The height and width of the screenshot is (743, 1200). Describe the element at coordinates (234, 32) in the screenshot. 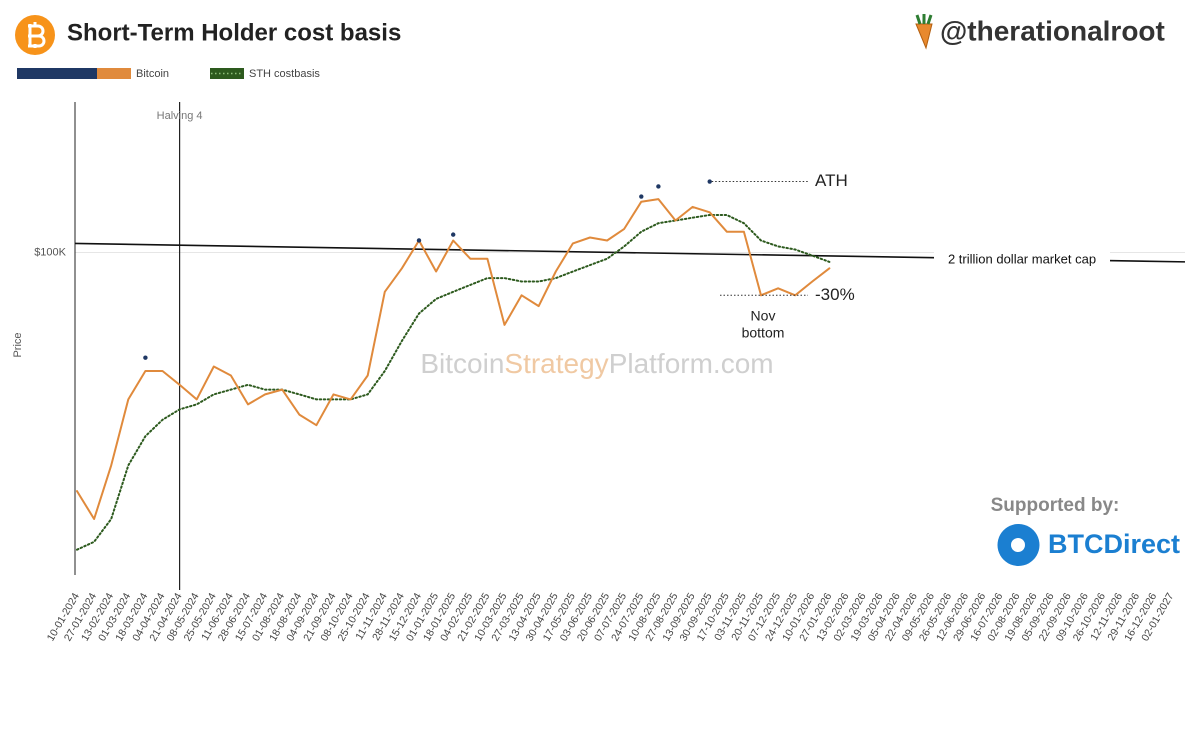

I see `title: Short-Term Holder cost basis` at that location.